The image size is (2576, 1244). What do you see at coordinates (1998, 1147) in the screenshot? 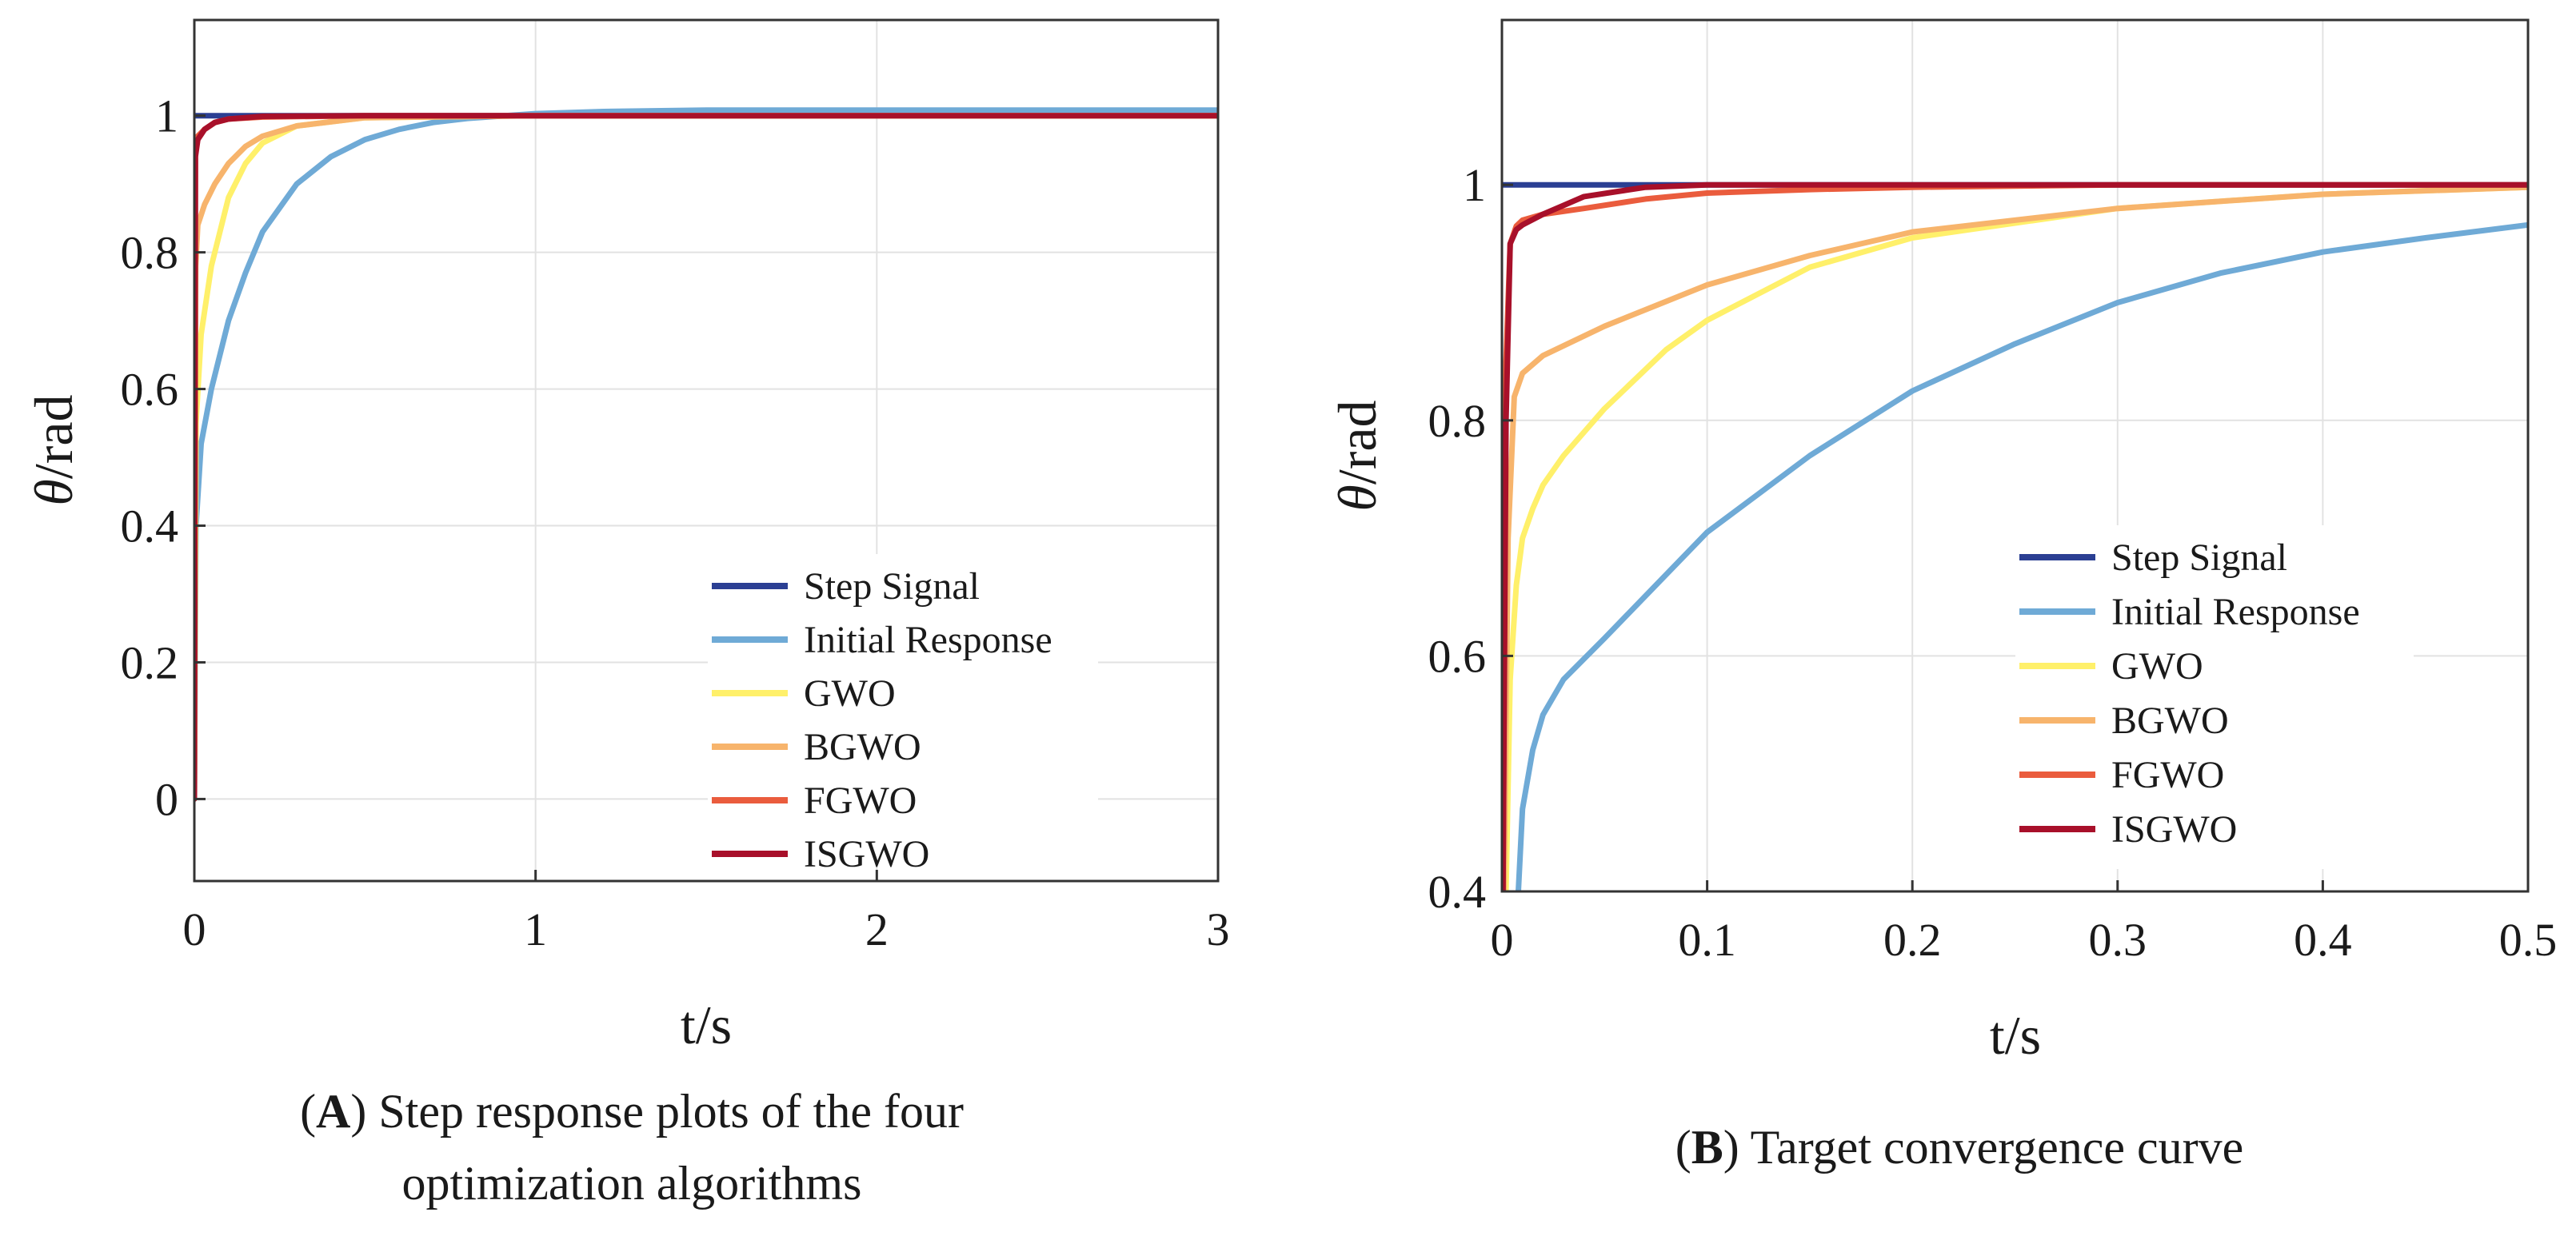
I see `panel-b-caption-text: Target convergence curve` at bounding box center [1998, 1147].